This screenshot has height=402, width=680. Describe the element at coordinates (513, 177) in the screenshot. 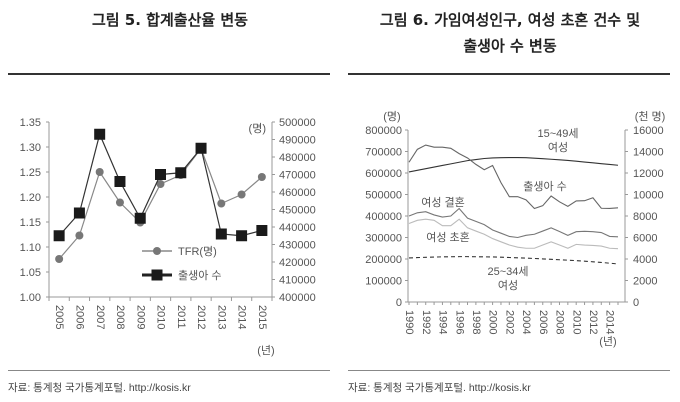

I see `births-line` at that location.